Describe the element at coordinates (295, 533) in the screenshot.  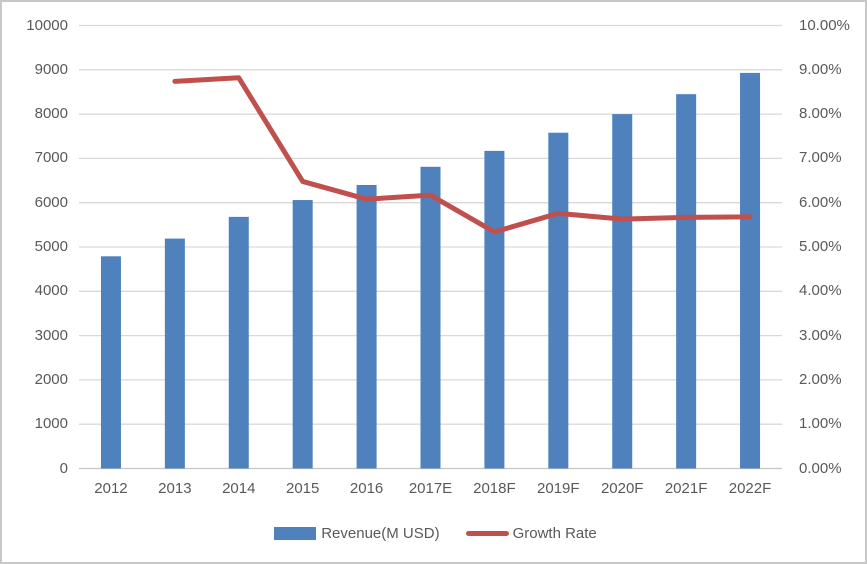
I see `revenue-series-swatch` at that location.